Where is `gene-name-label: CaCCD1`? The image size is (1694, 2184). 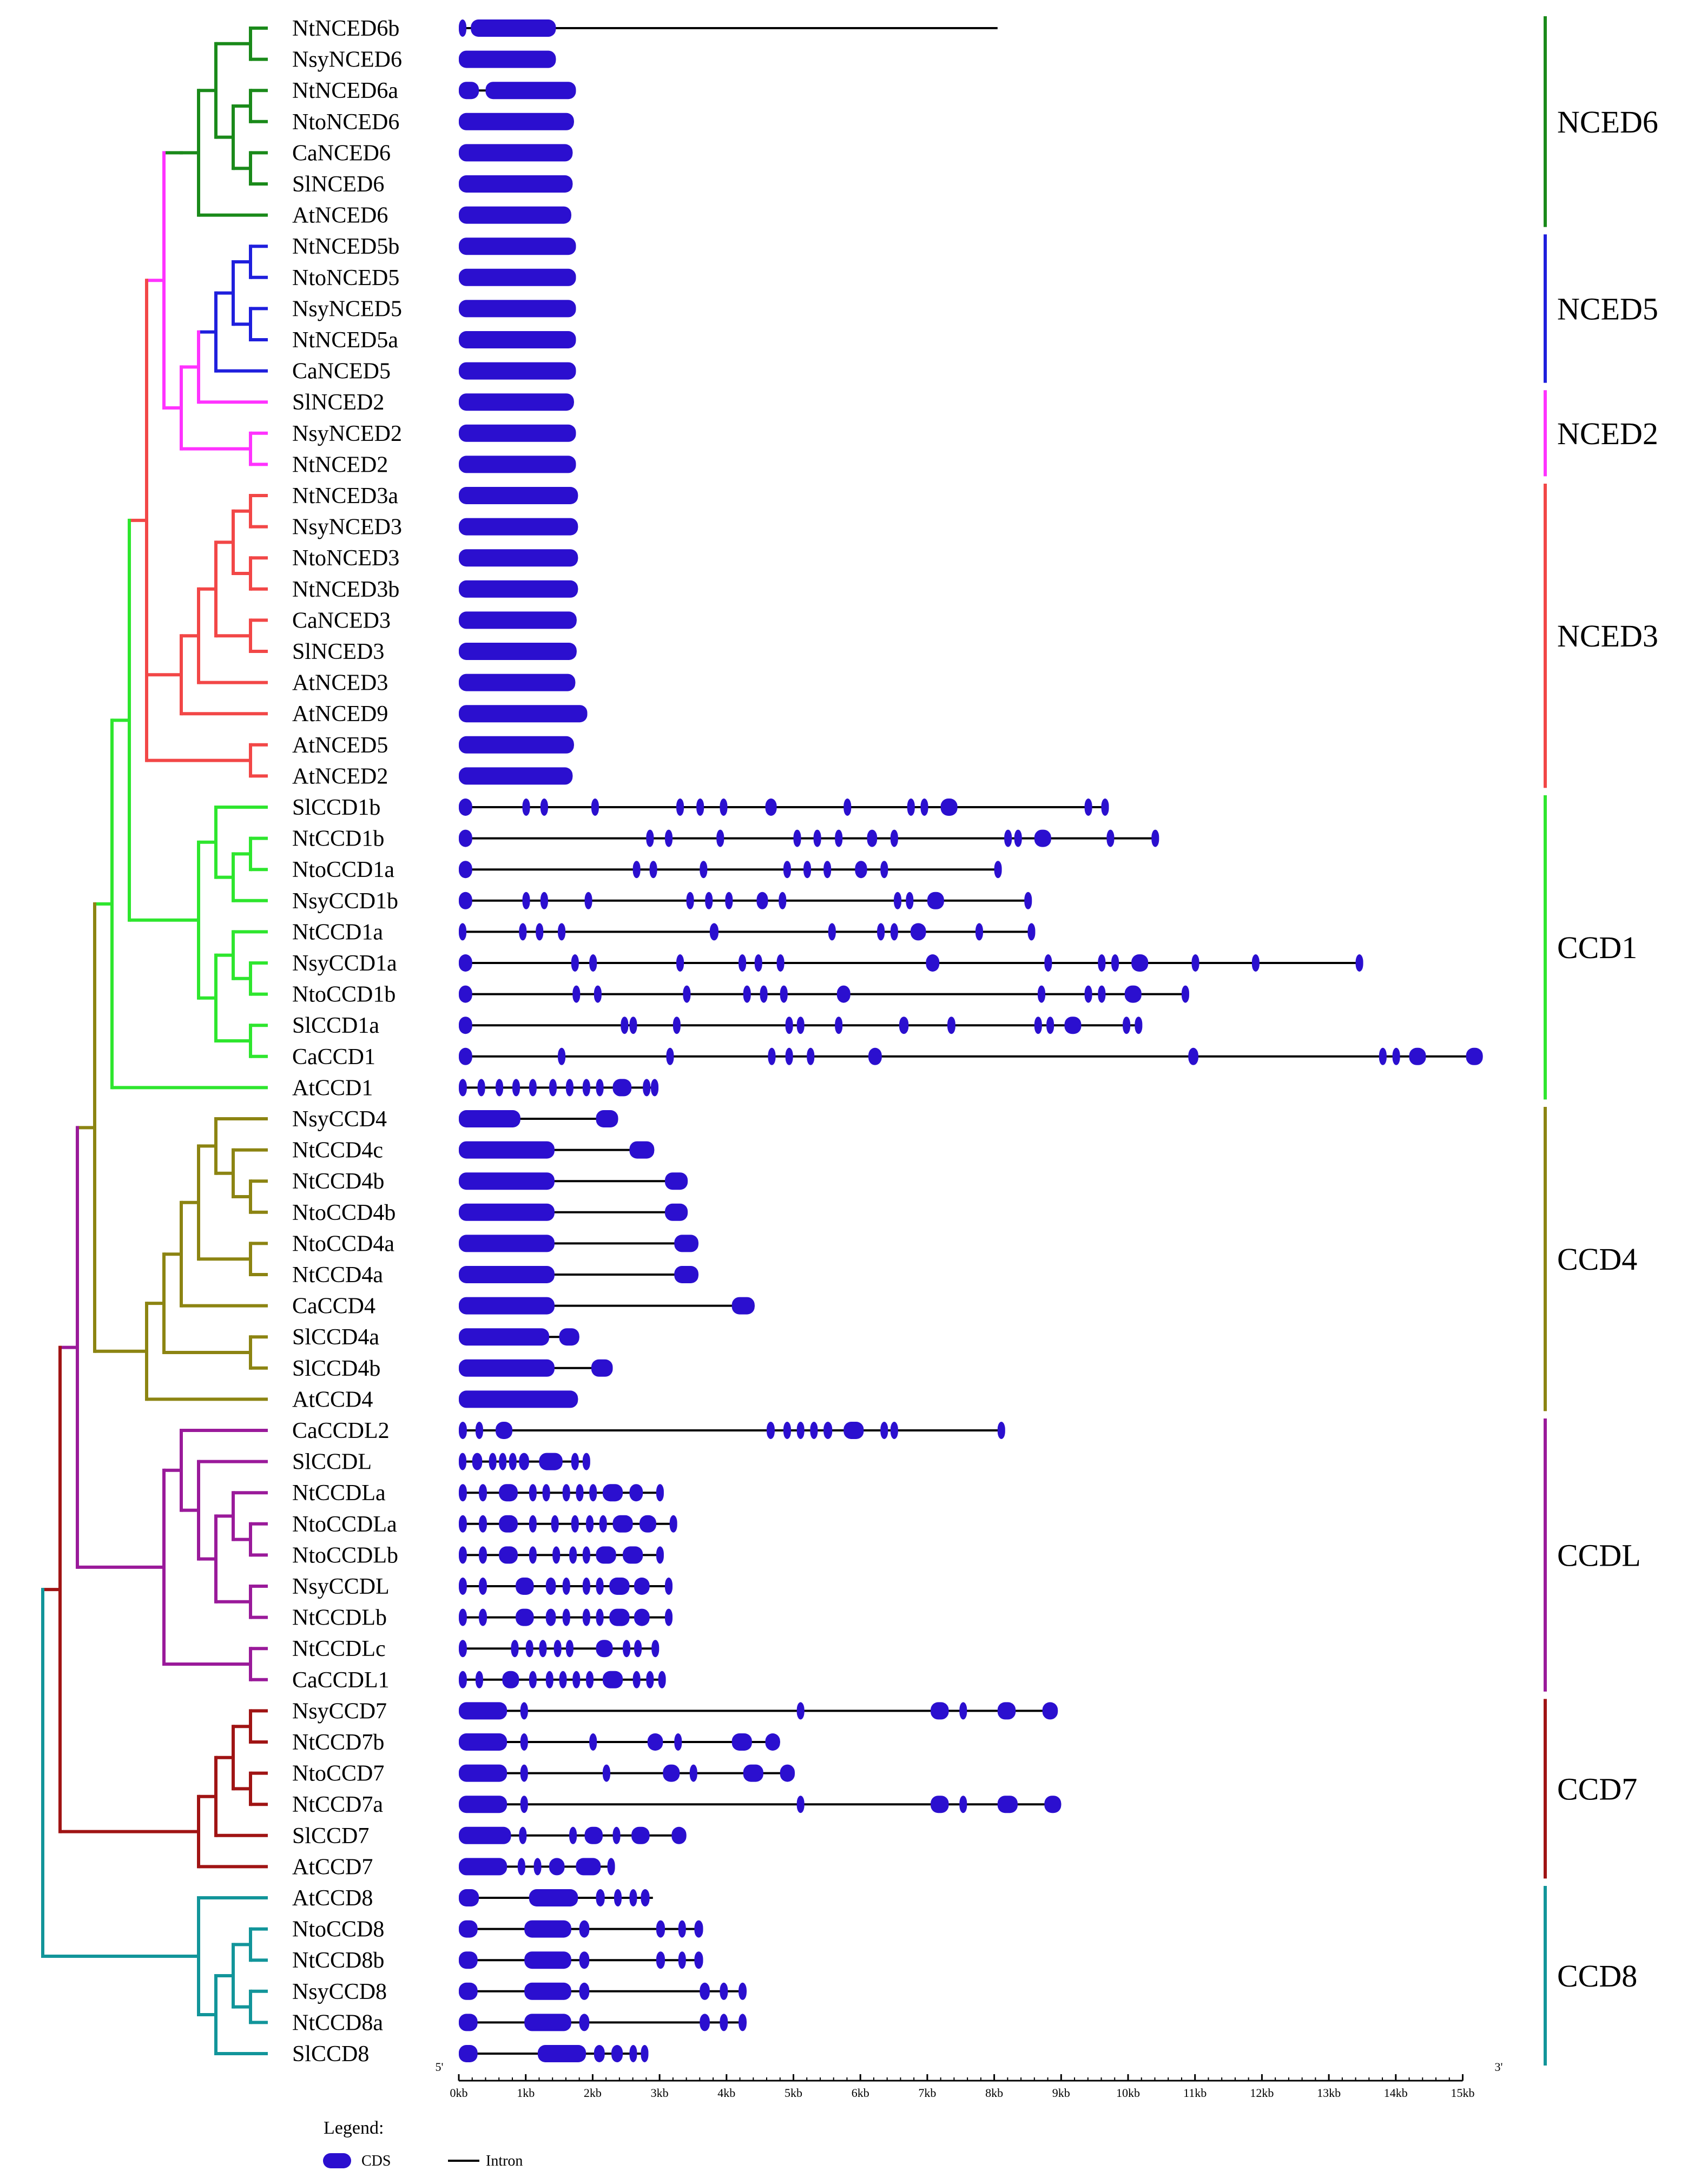
gene-name-label: CaCCD1 is located at coordinates (333, 1057).